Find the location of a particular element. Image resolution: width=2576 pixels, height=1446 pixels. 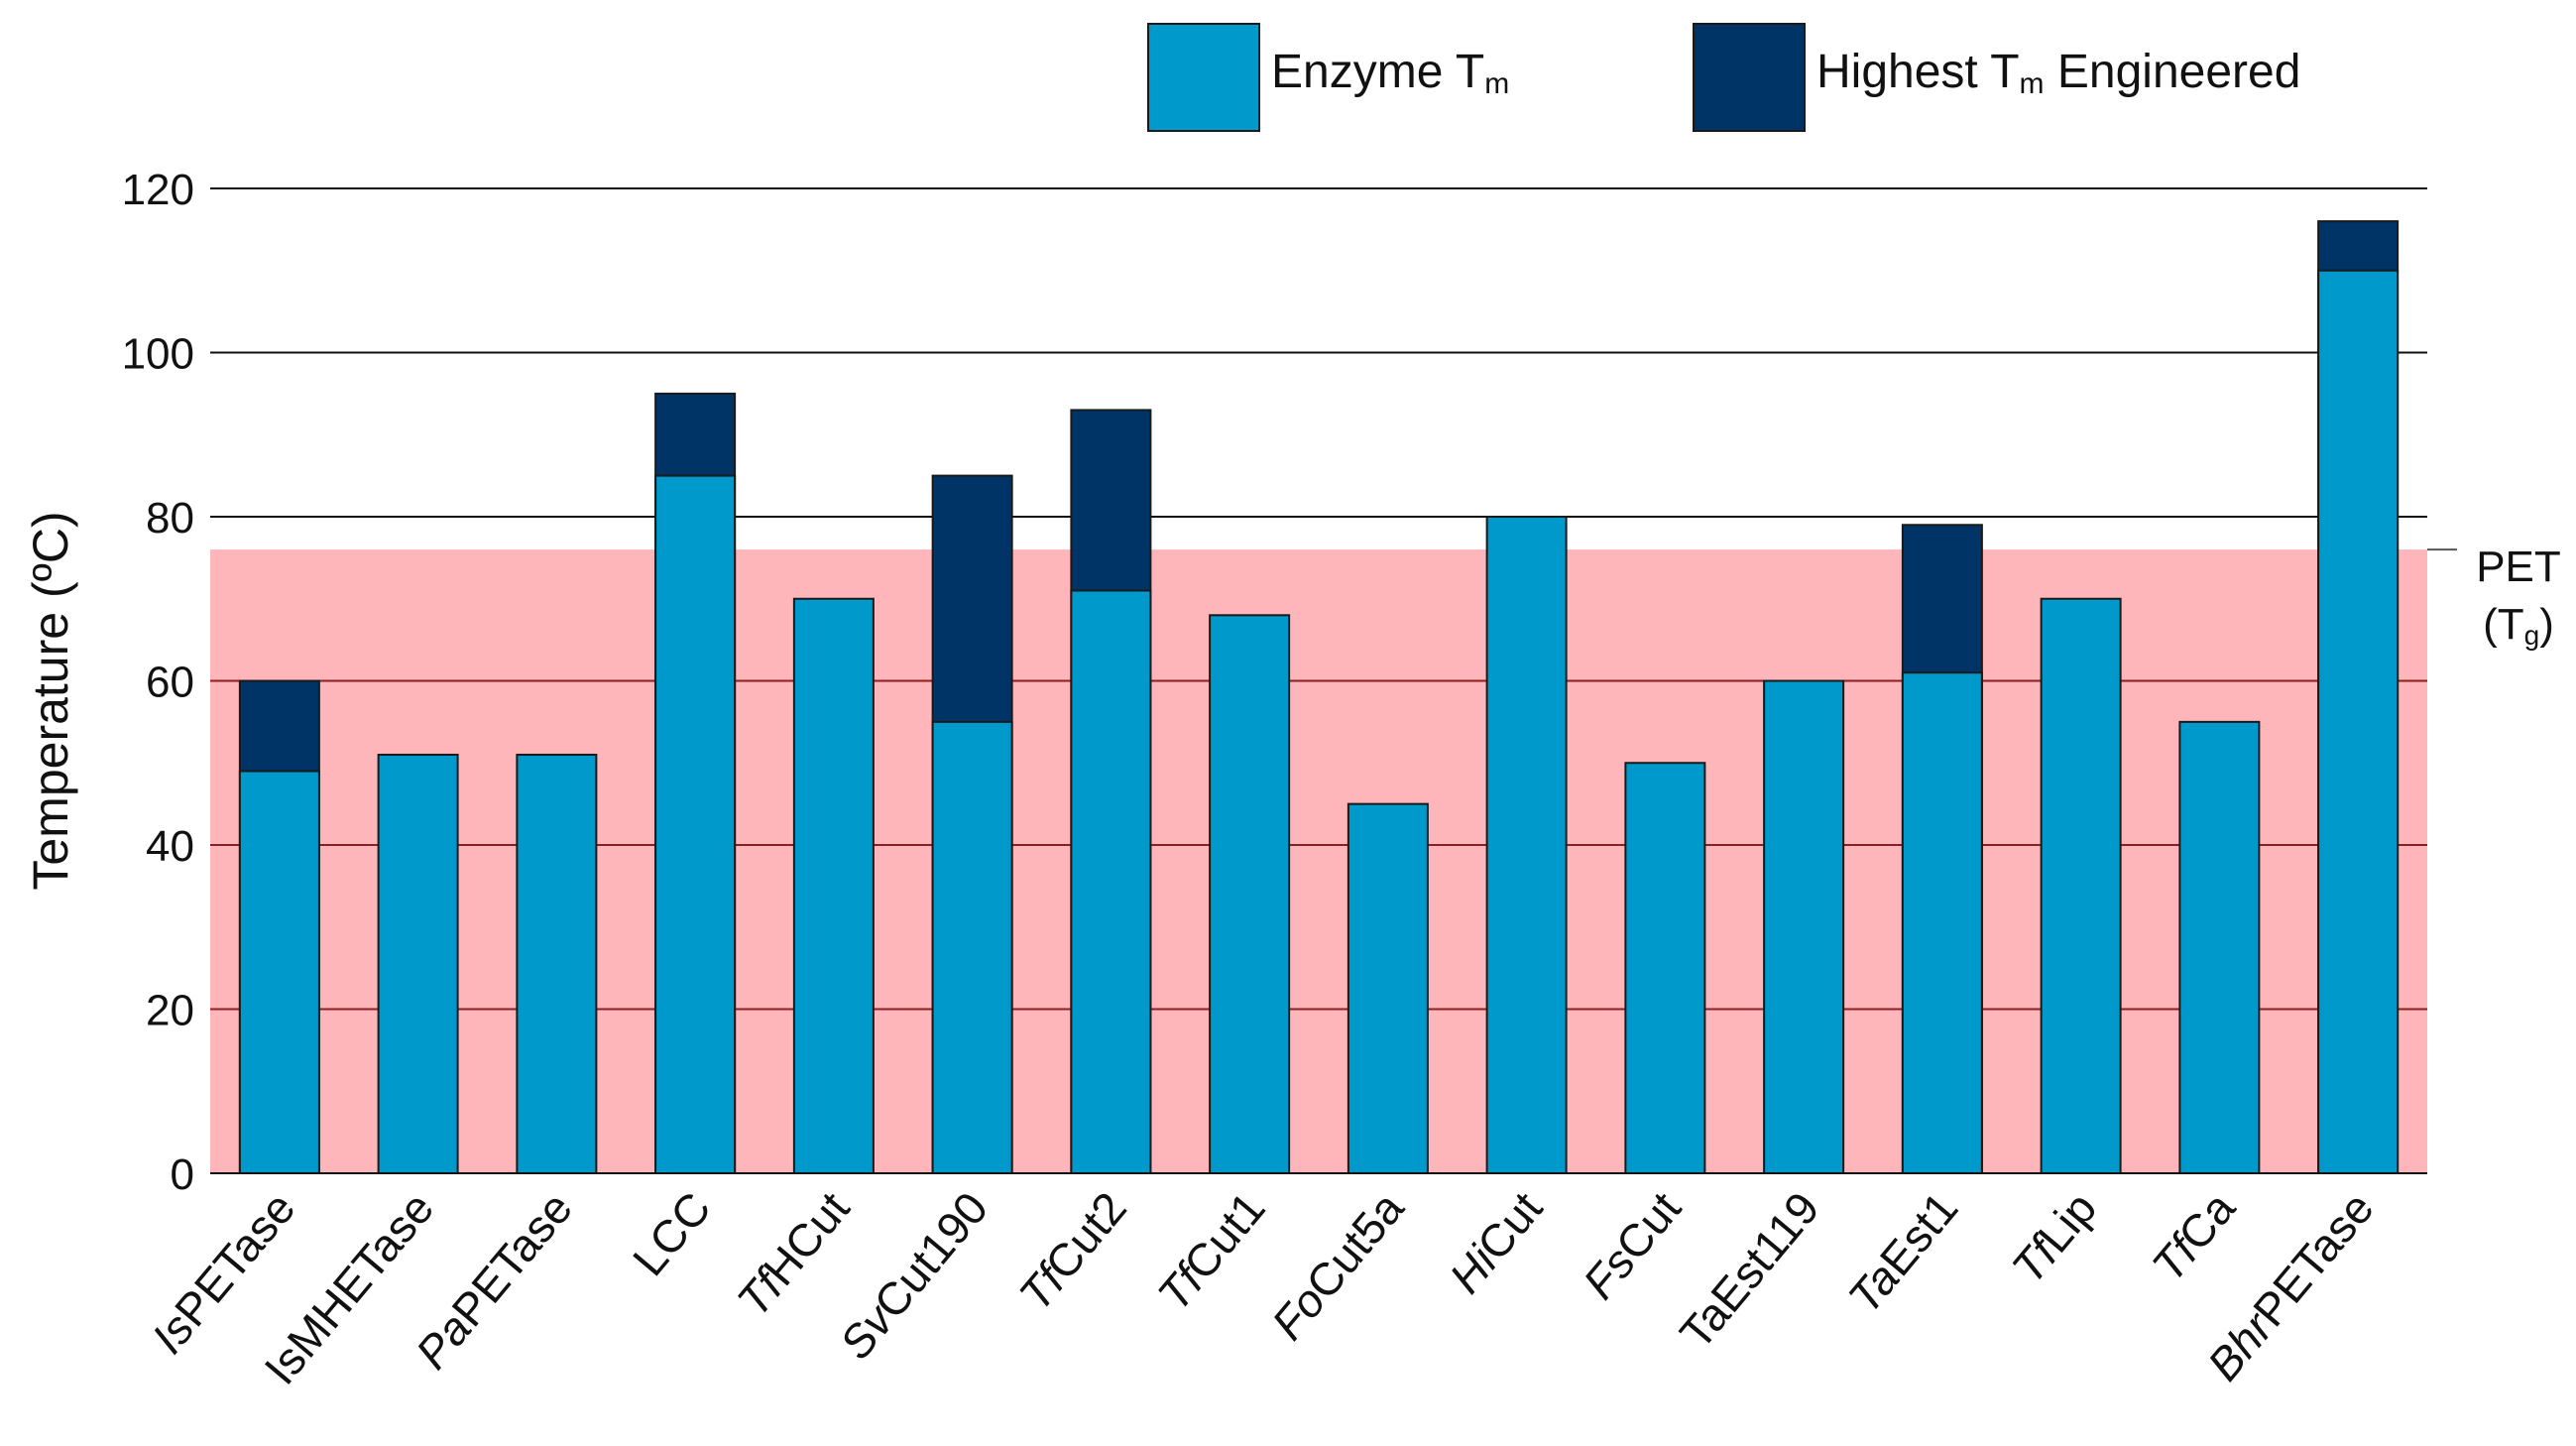

x-tick-label: SvCut190 is located at coordinates (914, 1275).